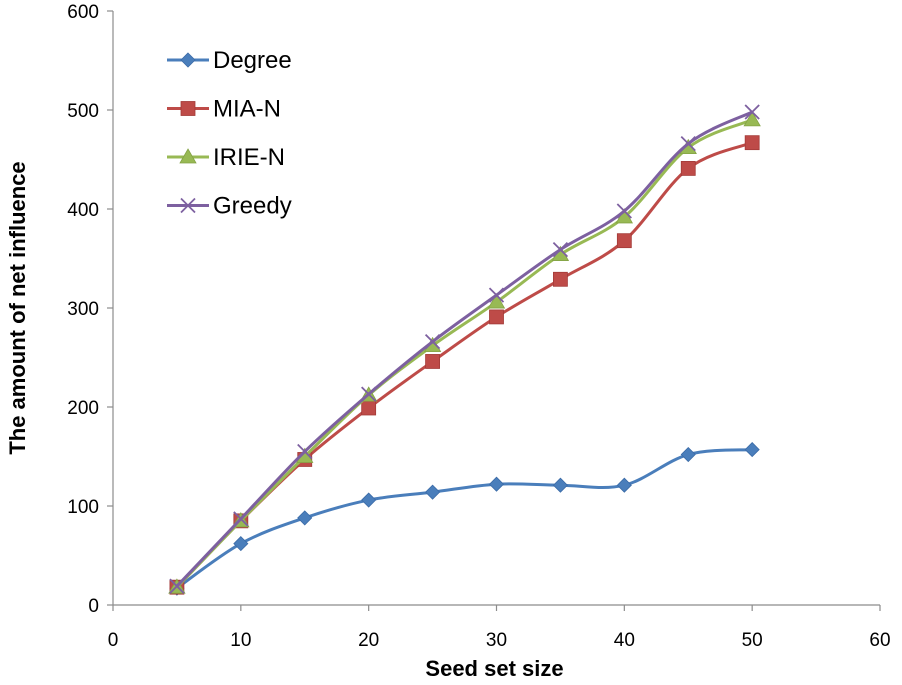  Describe the element at coordinates (83, 408) in the screenshot. I see `y-tick-label: 200` at that location.